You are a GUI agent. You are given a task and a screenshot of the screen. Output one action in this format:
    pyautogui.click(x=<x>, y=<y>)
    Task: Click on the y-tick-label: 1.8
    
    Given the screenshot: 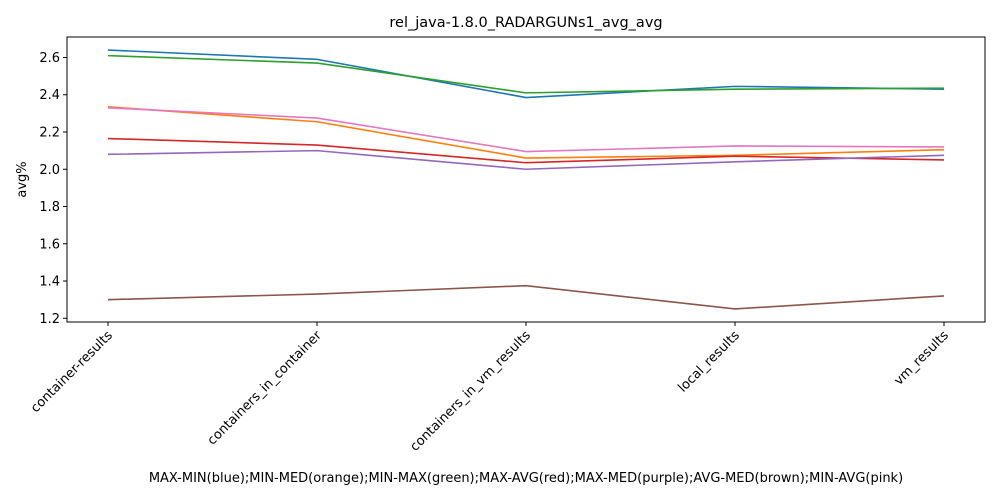 What is the action you would take?
    pyautogui.click(x=49, y=207)
    